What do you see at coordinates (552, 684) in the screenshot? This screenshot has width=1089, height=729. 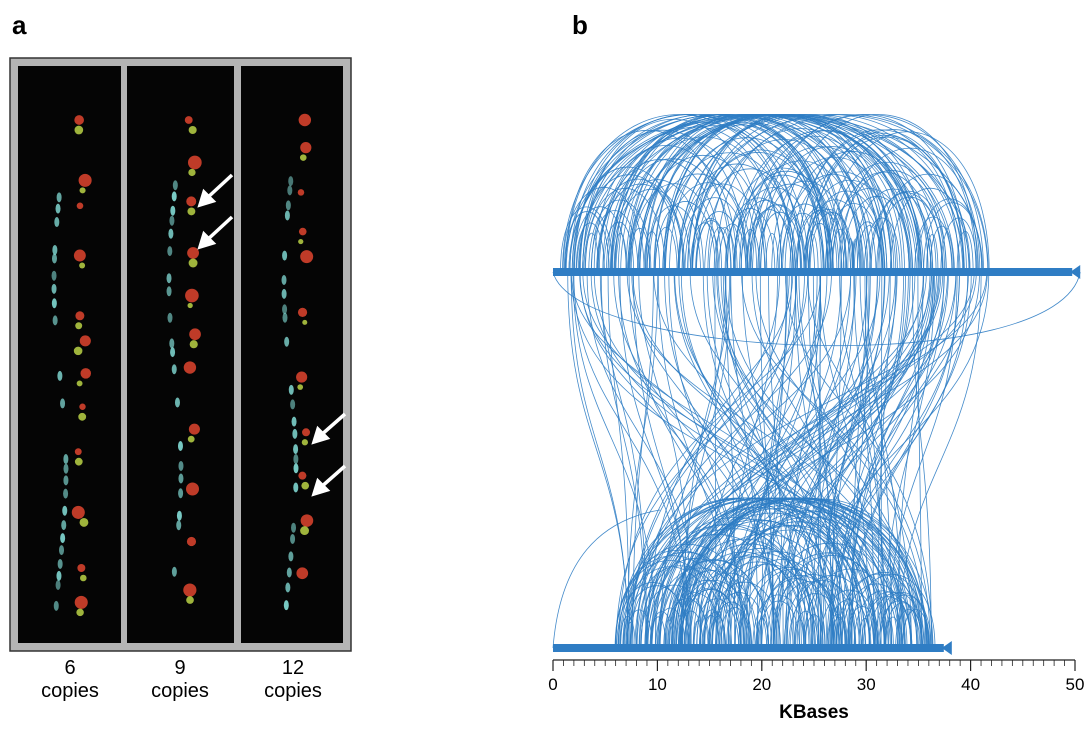 I see `x-tick-label: 0` at bounding box center [552, 684].